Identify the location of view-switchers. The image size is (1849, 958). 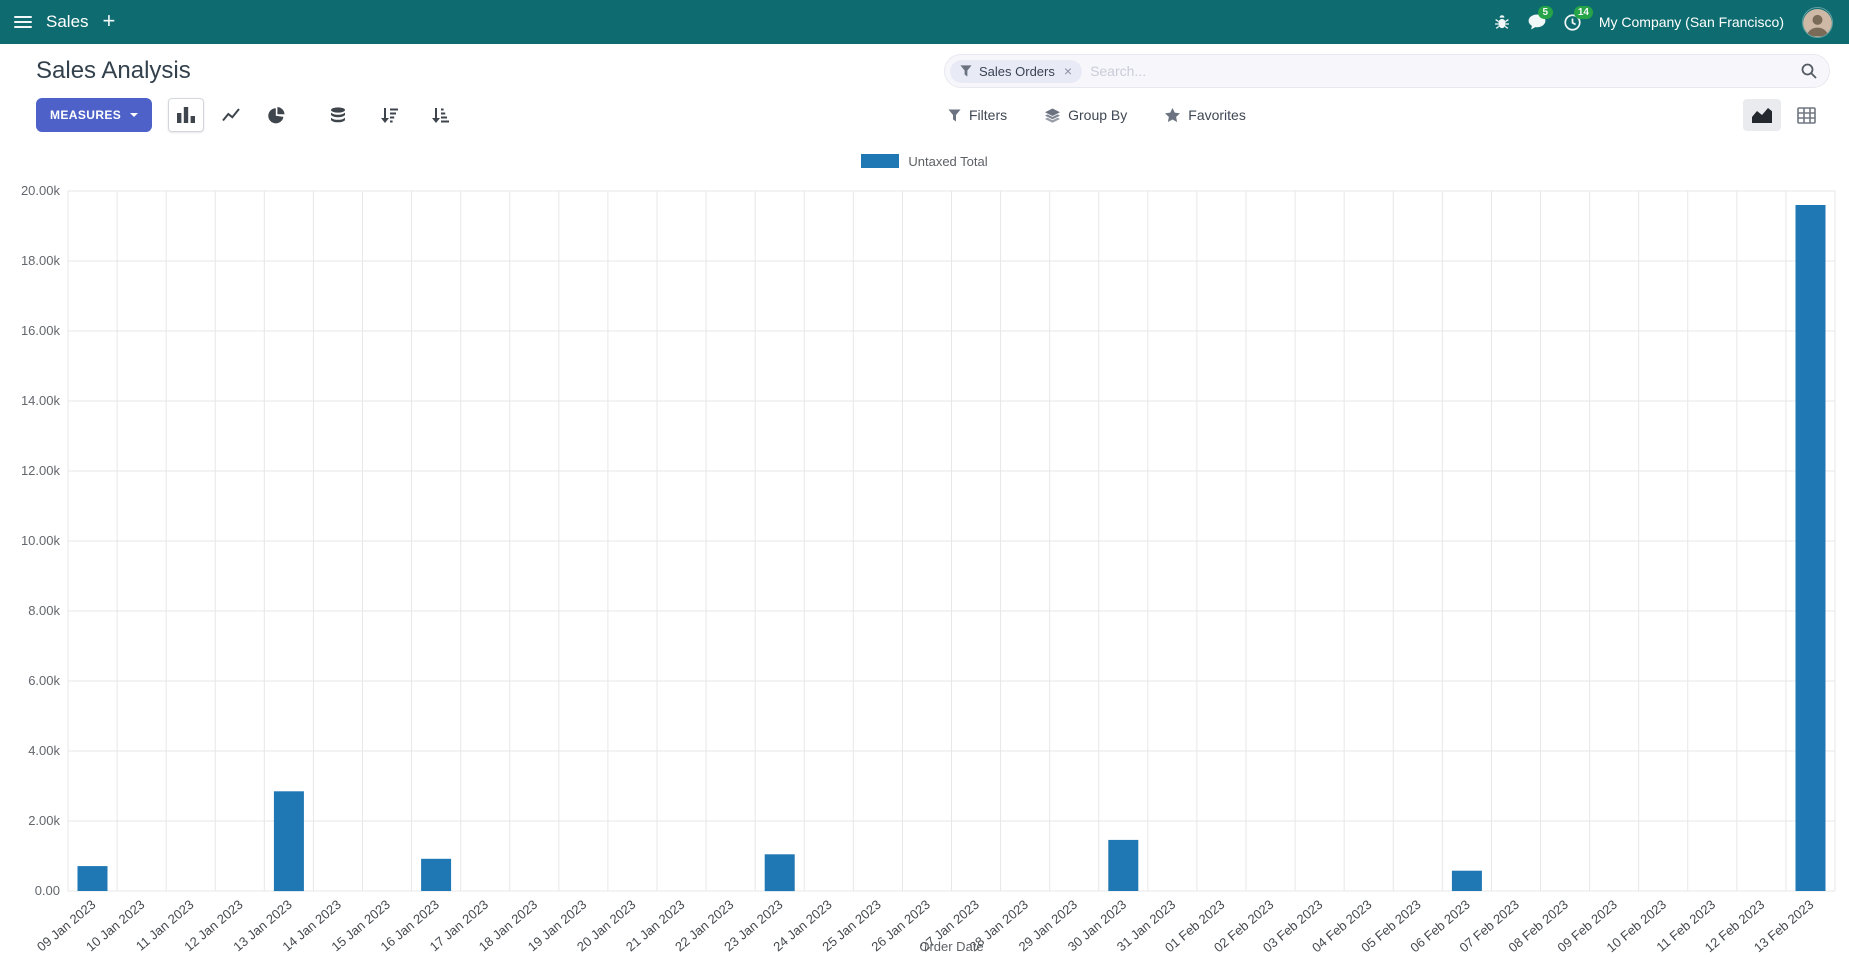
(1784, 115).